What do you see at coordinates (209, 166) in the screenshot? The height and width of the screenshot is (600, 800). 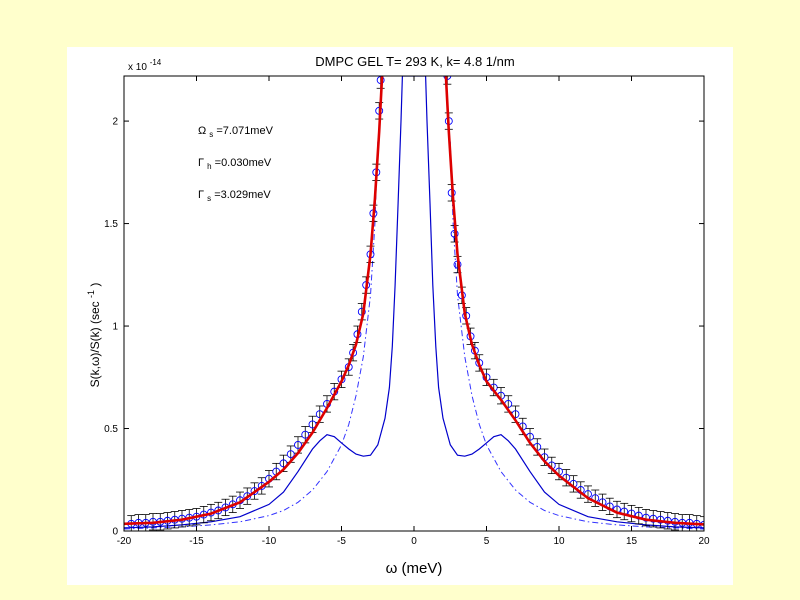 I see `annotation-gamma-h-sub: h` at bounding box center [209, 166].